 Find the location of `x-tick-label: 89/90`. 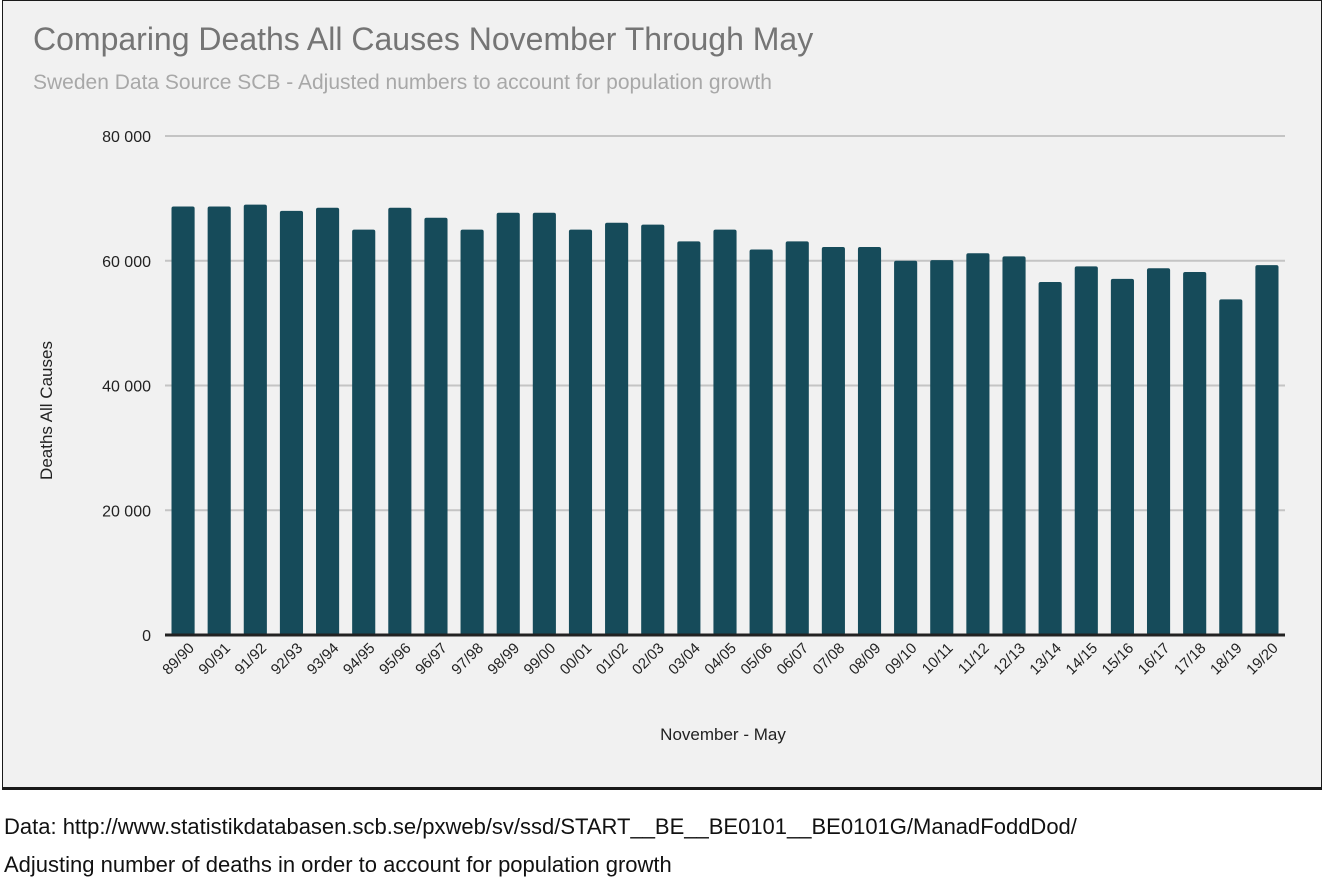

x-tick-label: 89/90 is located at coordinates (178, 659).